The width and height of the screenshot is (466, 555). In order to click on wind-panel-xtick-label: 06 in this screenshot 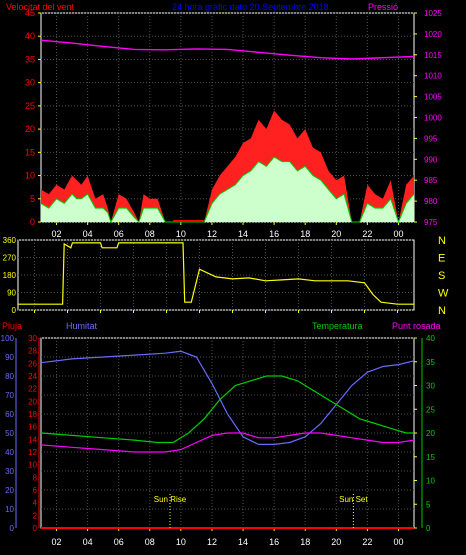, I will do `click(119, 234)`.